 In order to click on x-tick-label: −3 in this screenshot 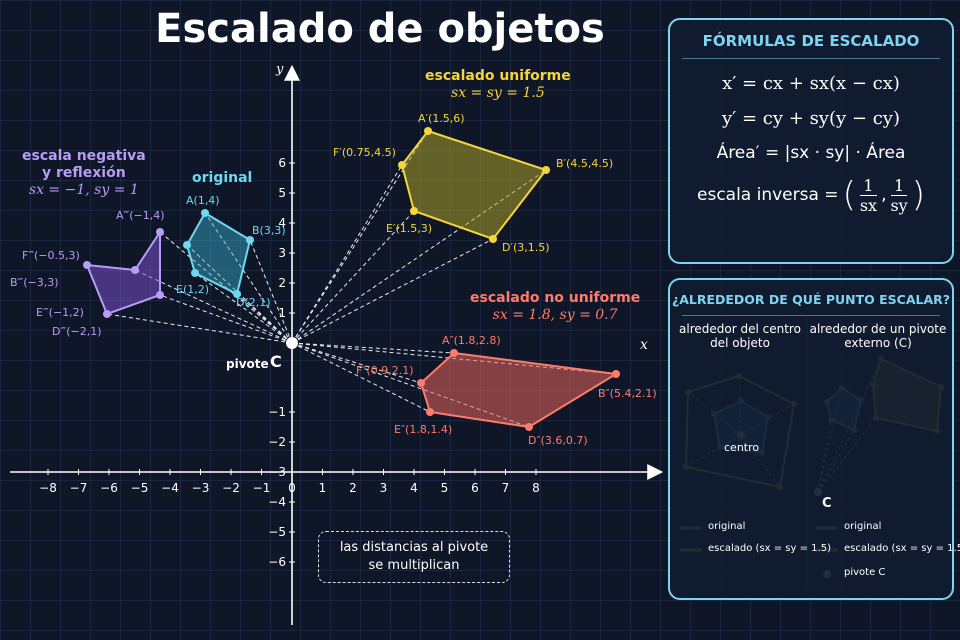, I will do `click(201, 488)`.